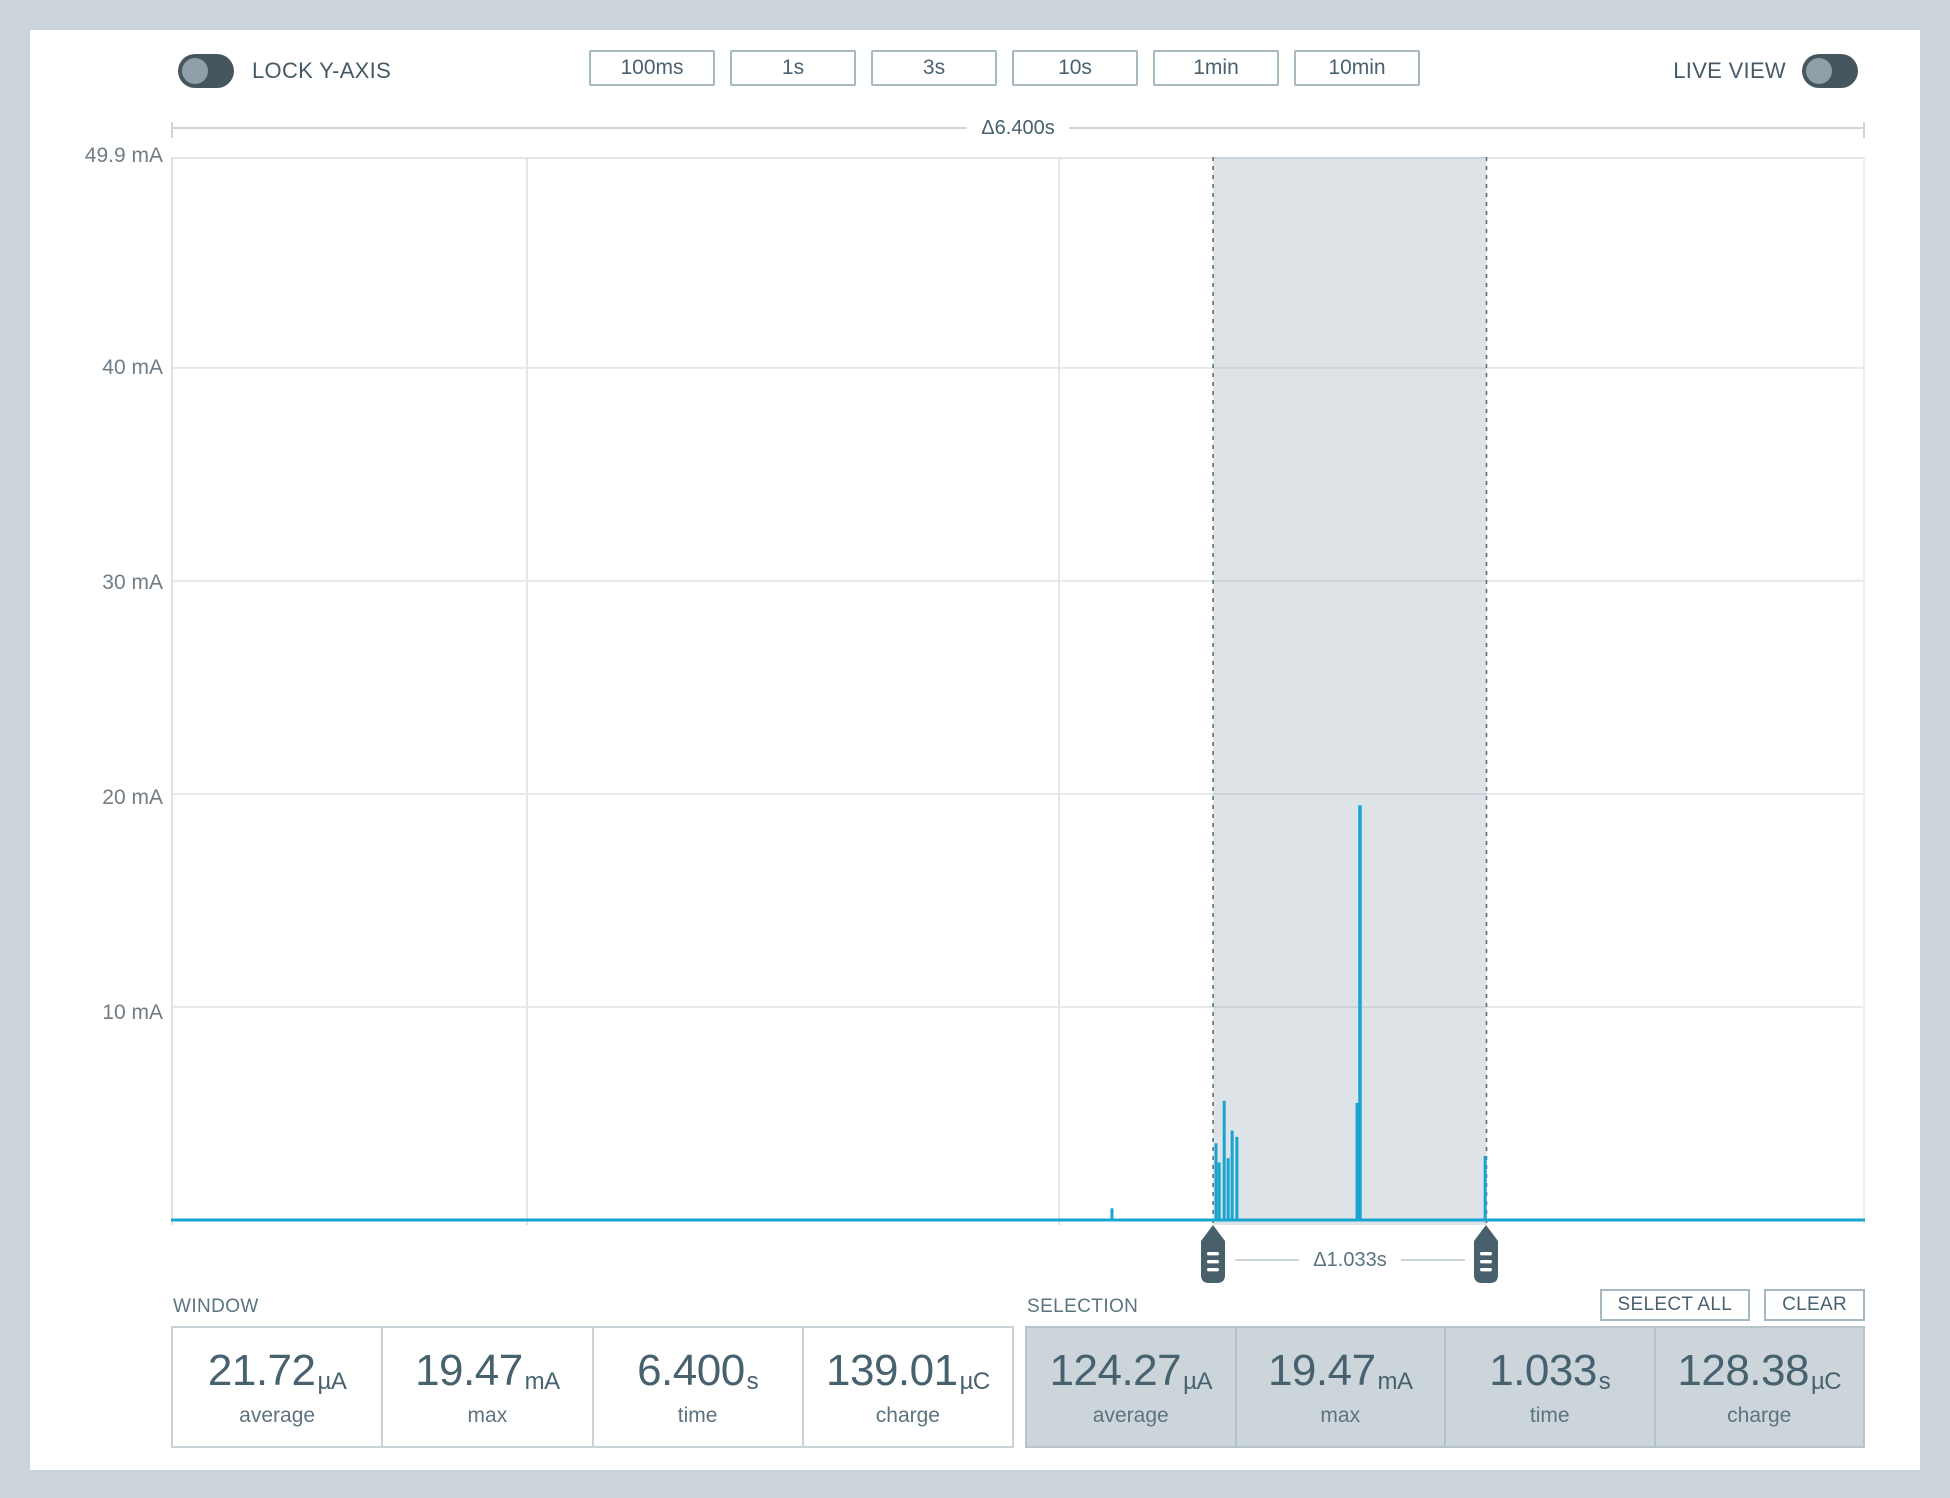  Describe the element at coordinates (1550, 1370) in the screenshot. I see `stat-value: 1.033s` at that location.